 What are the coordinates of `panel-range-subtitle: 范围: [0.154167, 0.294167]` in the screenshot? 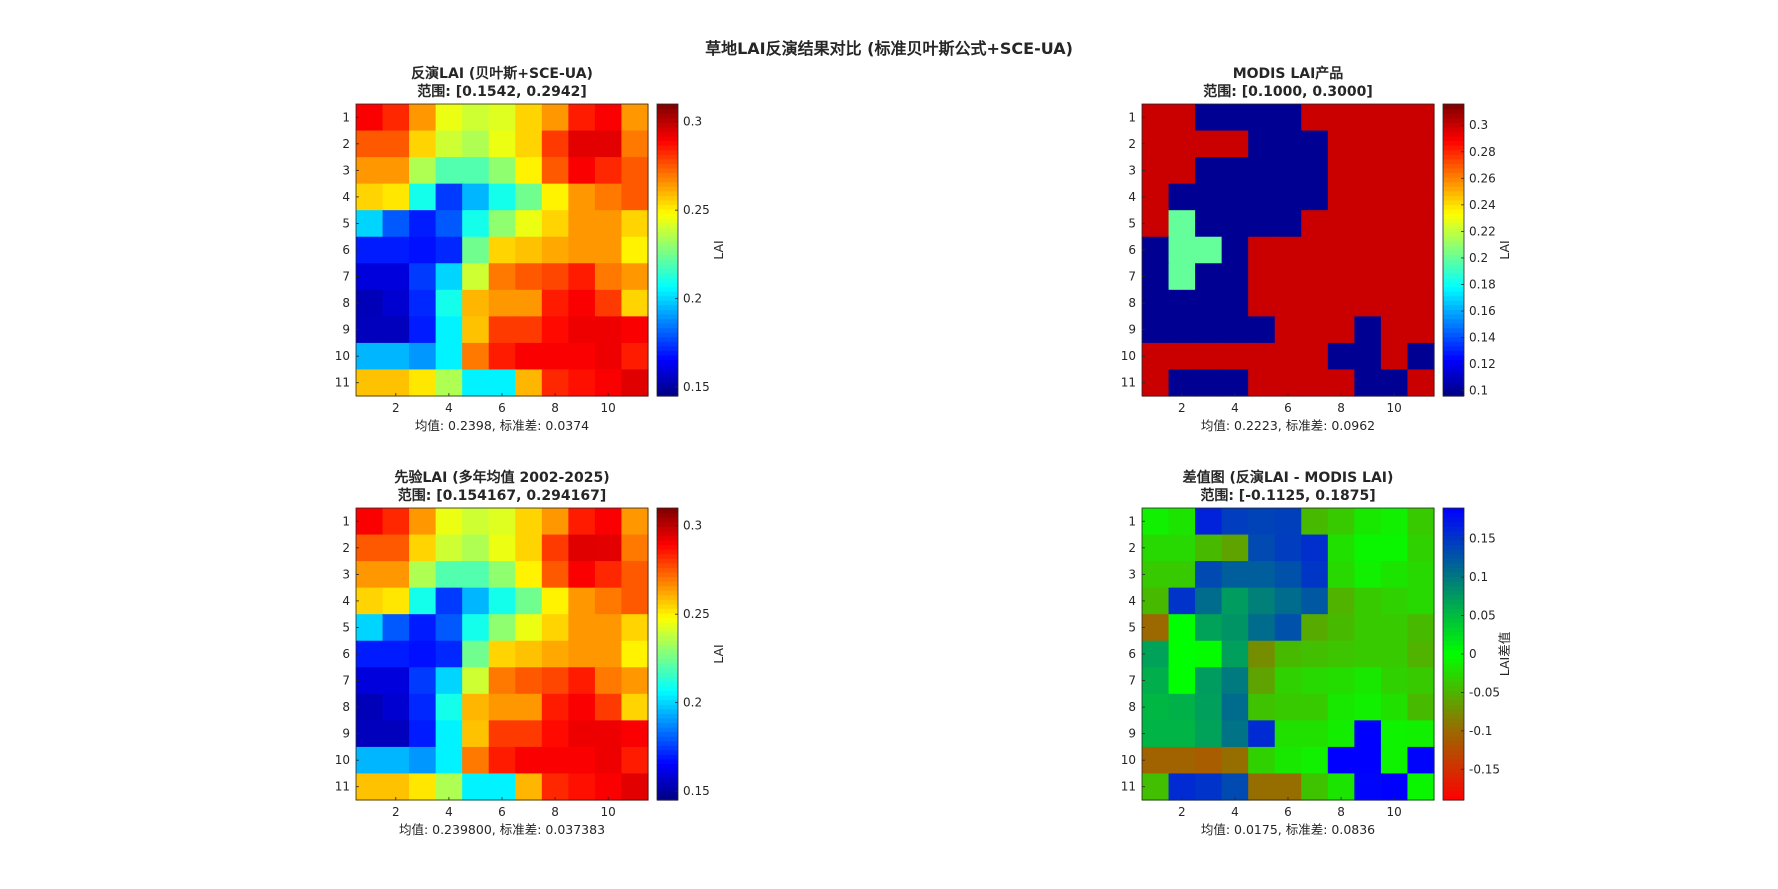 It's located at (502, 495).